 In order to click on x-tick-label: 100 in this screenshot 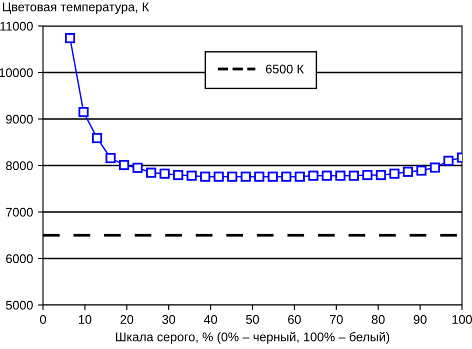, I will do `click(462, 319)`.